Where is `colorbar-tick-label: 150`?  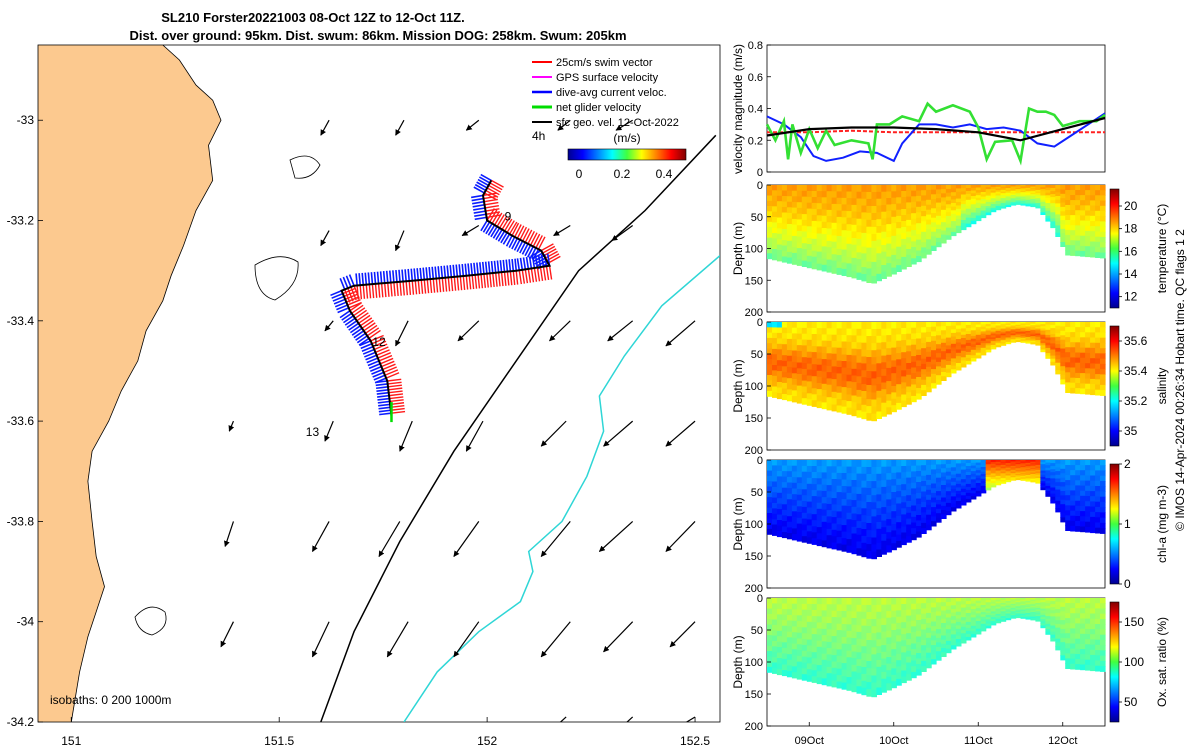 colorbar-tick-label: 150 is located at coordinates (1134, 622).